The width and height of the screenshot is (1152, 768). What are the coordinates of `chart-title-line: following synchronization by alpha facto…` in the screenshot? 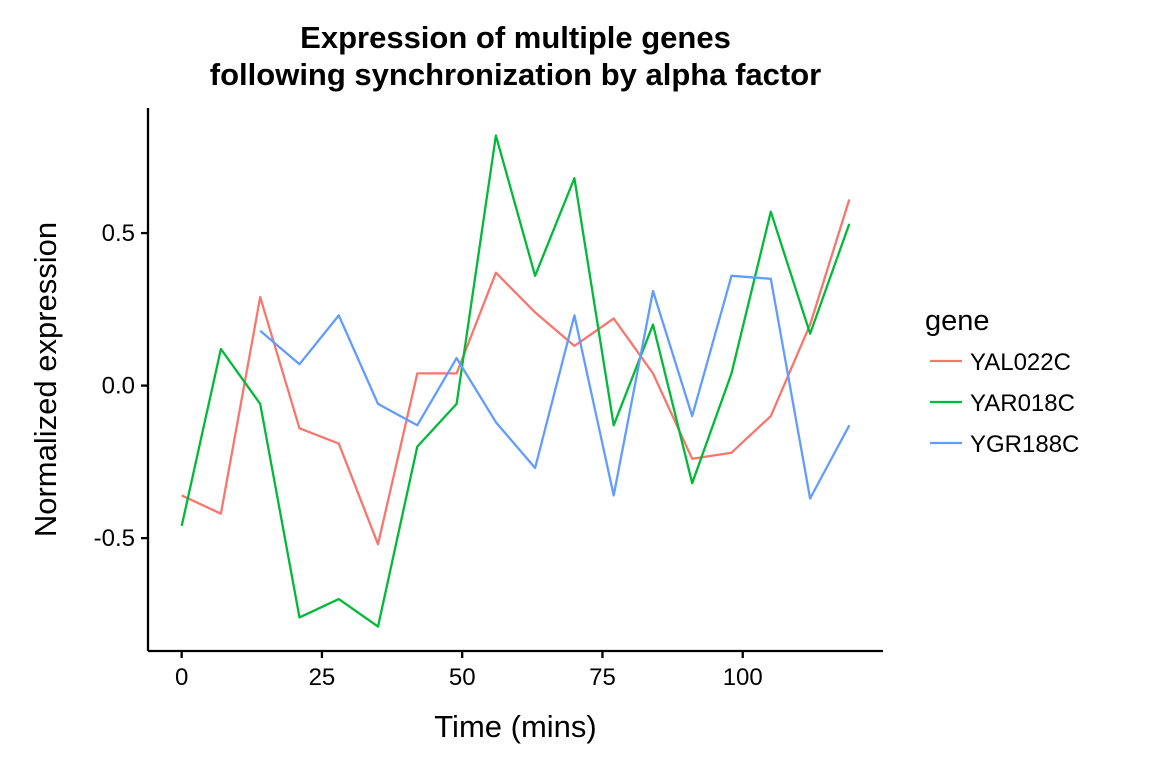 It's located at (515, 74).